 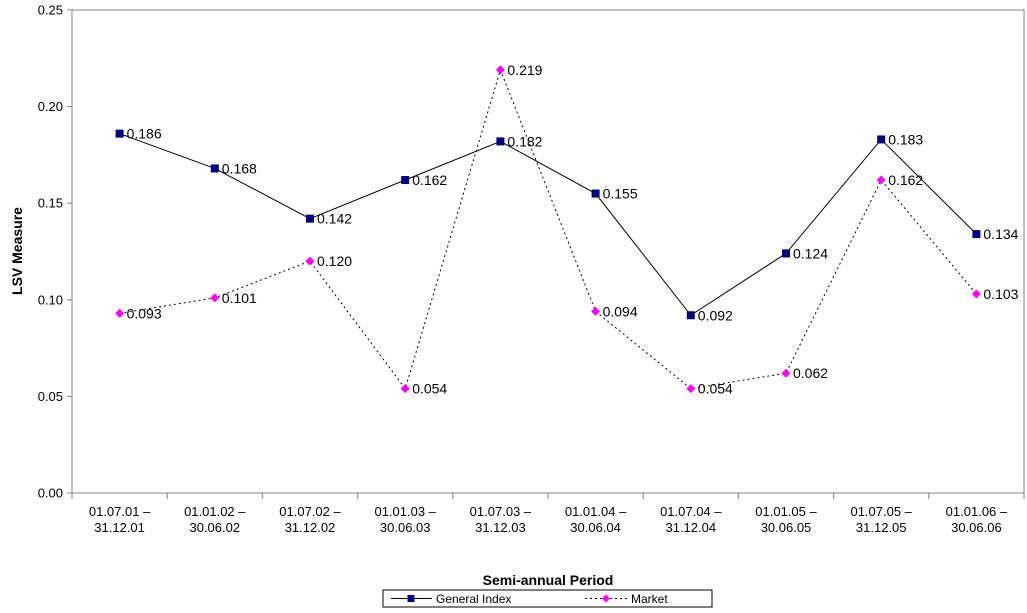 What do you see at coordinates (473, 599) in the screenshot?
I see `legend-label-general-index: General Index` at bounding box center [473, 599].